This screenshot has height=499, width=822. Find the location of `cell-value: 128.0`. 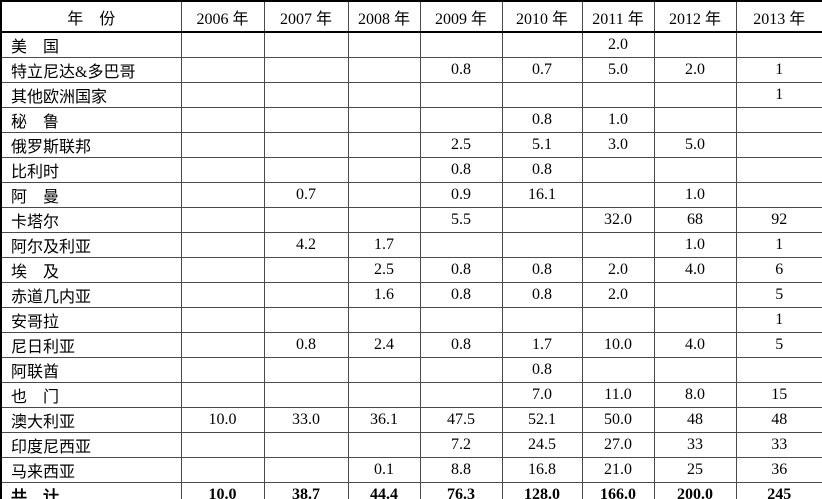

cell-value: 128.0 is located at coordinates (542, 490).